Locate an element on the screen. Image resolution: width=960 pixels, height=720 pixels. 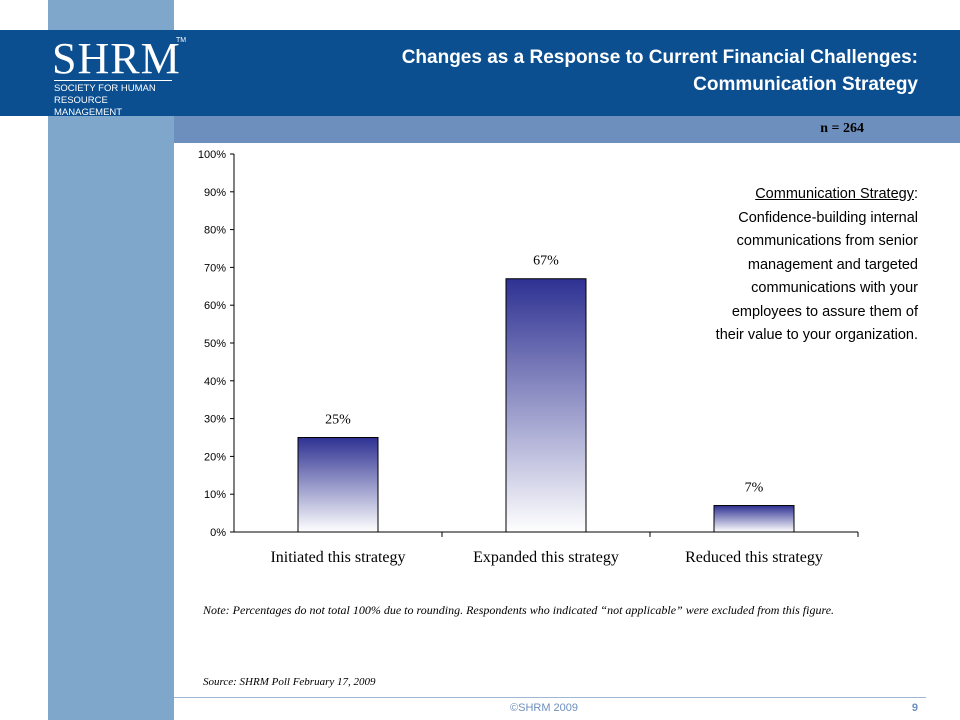
subtitle-band is located at coordinates (567, 129).